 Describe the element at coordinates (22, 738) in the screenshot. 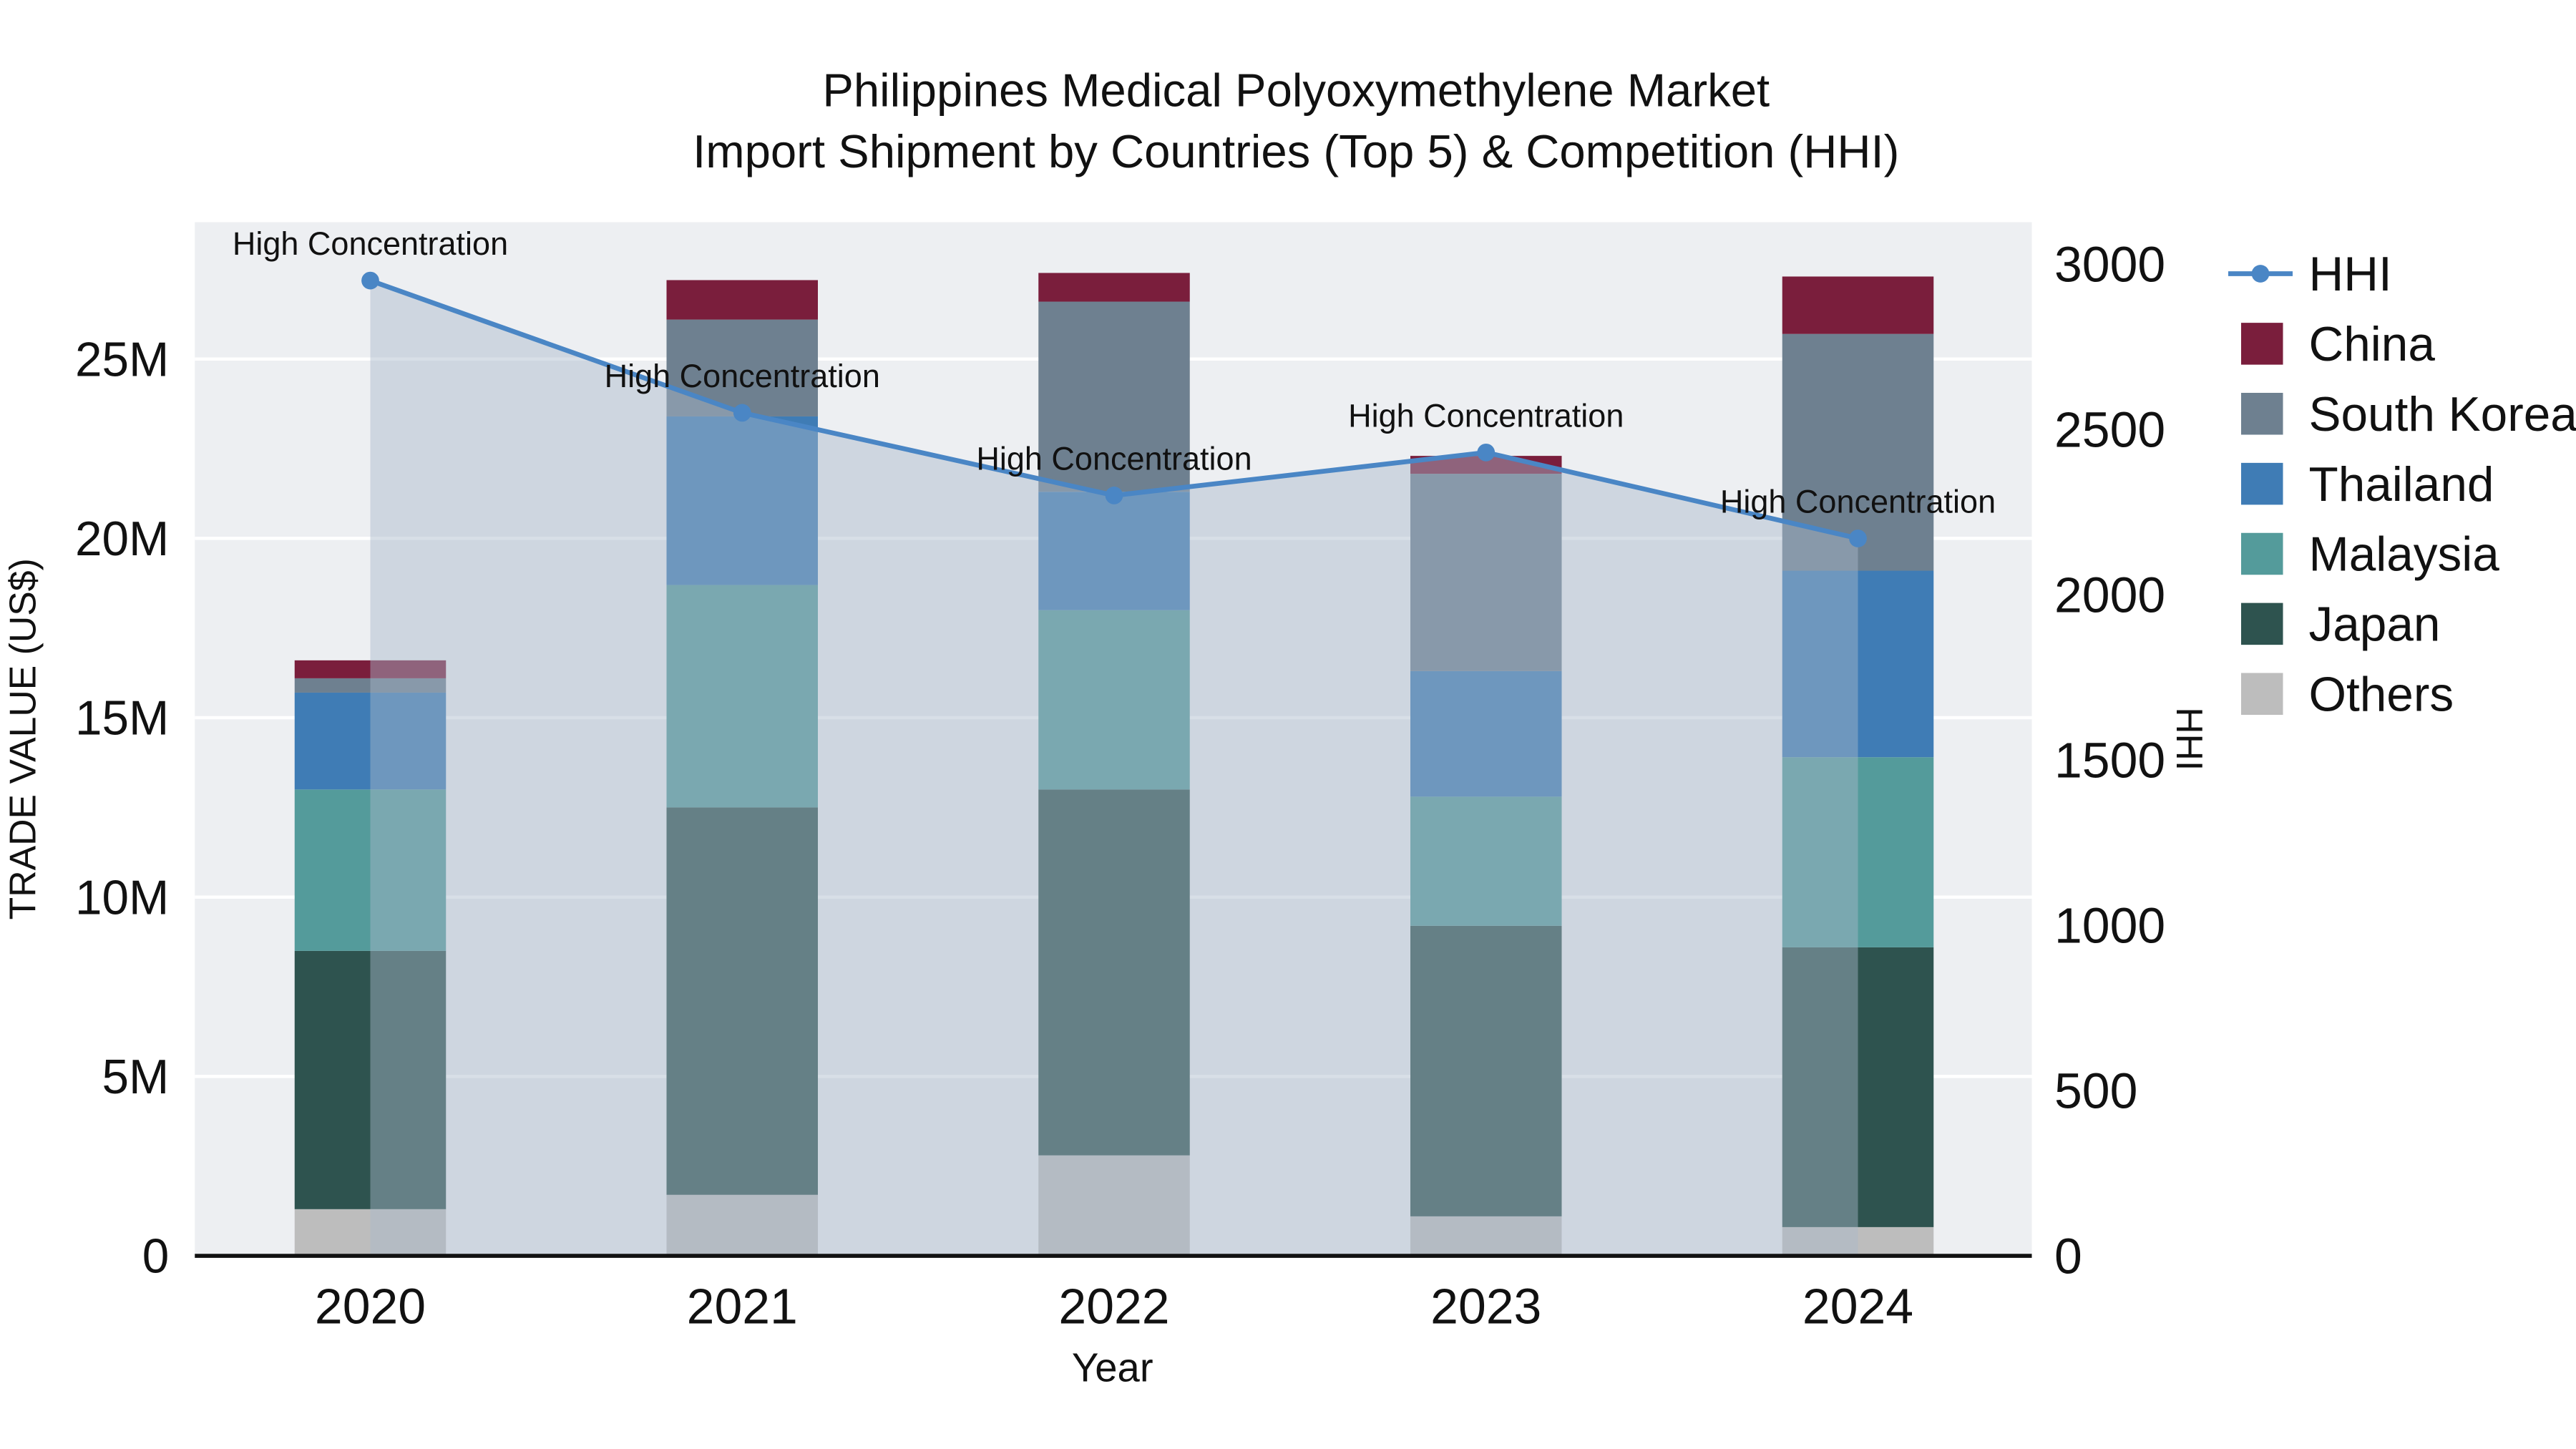

I see `y-axis-label: TRADE VALUE (US$)` at that location.